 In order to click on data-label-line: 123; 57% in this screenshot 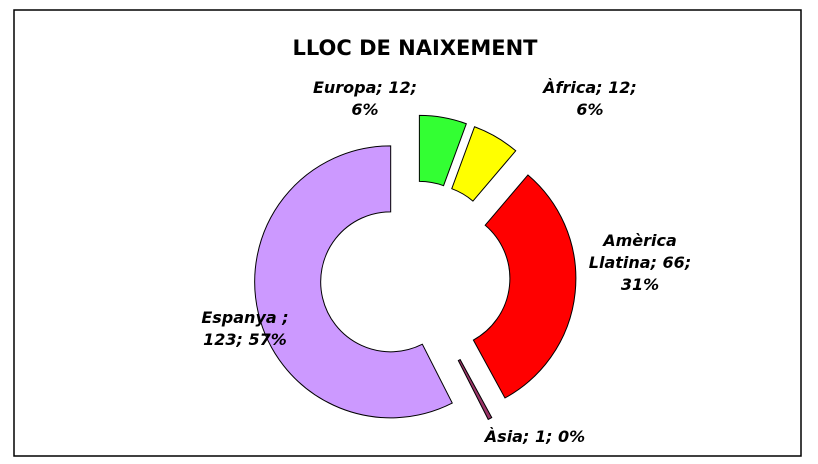, I will do `click(245, 339)`.